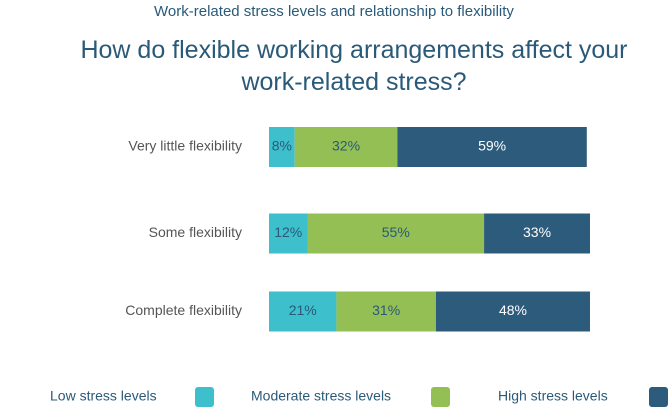  I want to click on y-tick-label: Some flexibility, so click(195, 232).